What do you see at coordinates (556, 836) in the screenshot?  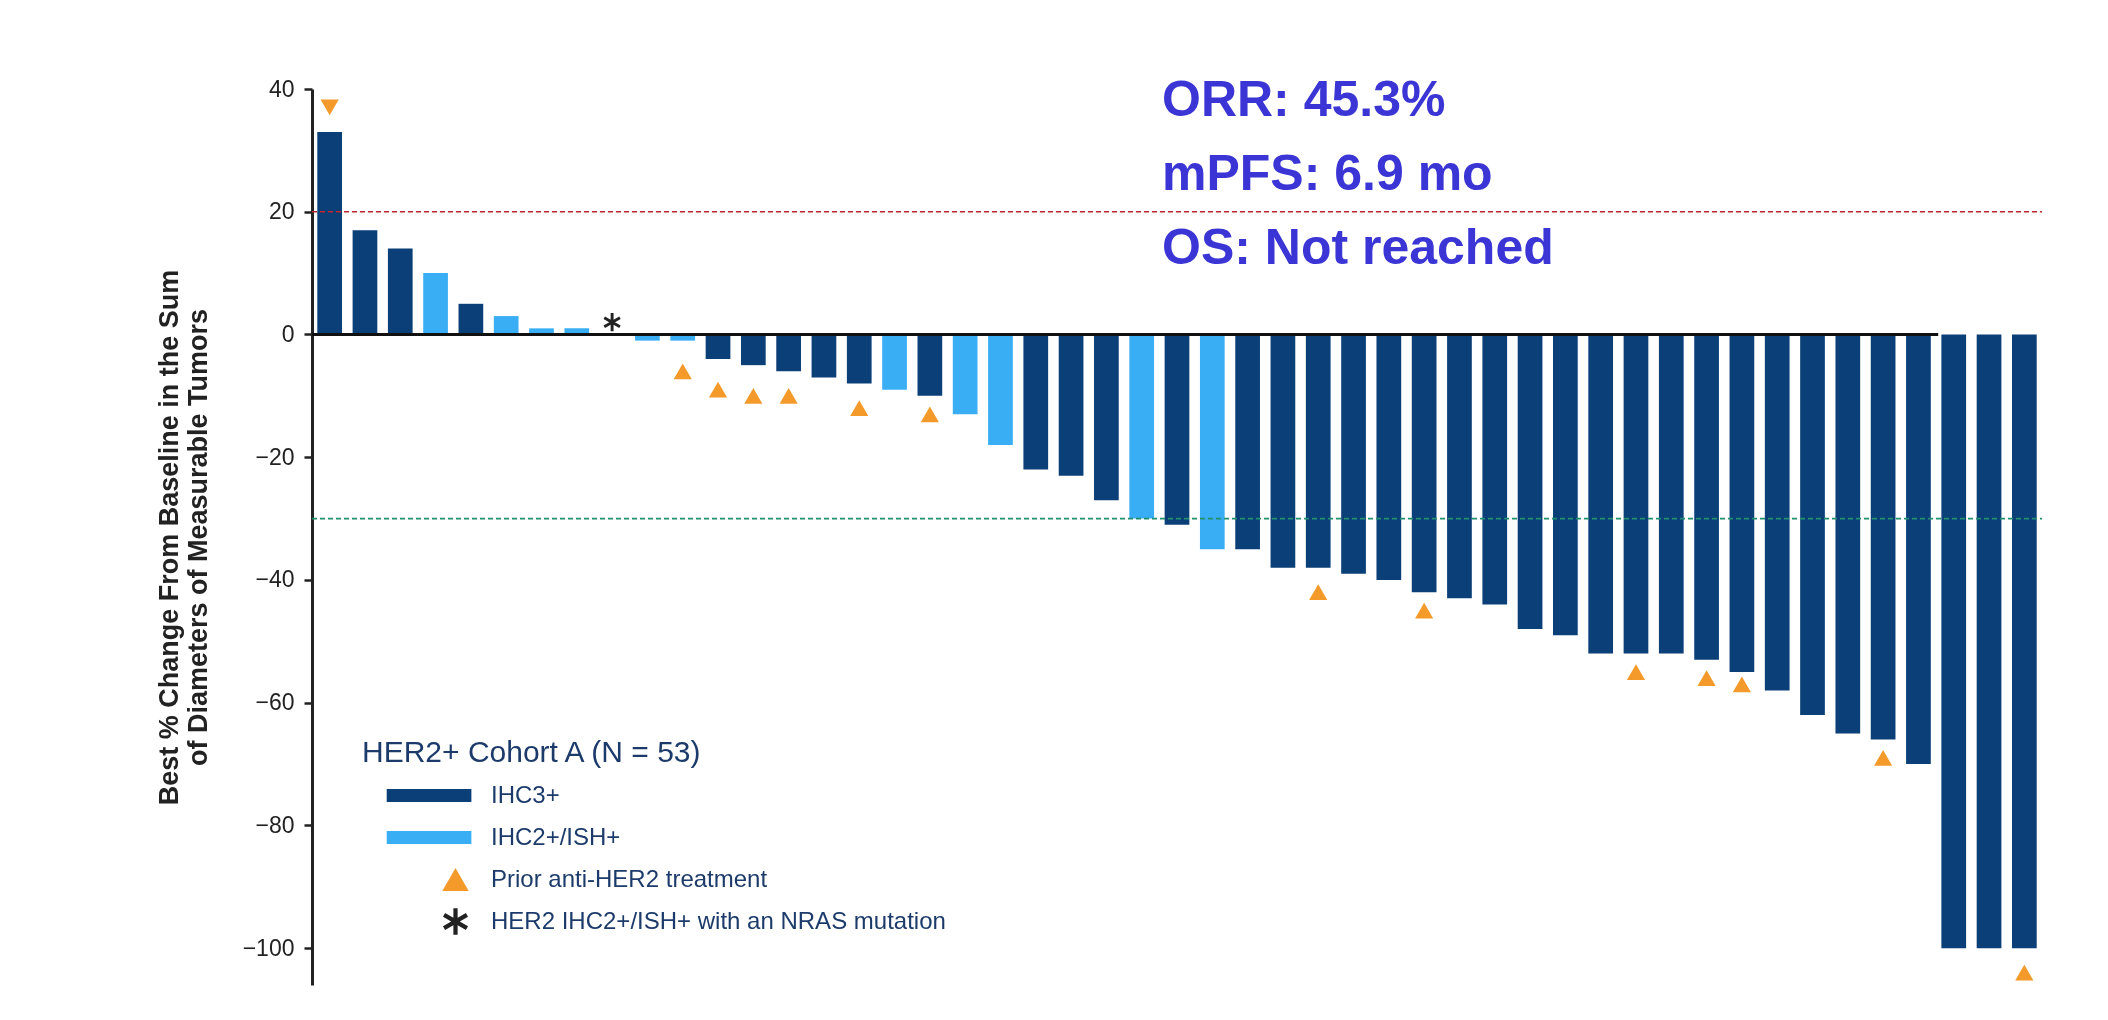 I see `legend-label: IHC2+/ISH+` at bounding box center [556, 836].